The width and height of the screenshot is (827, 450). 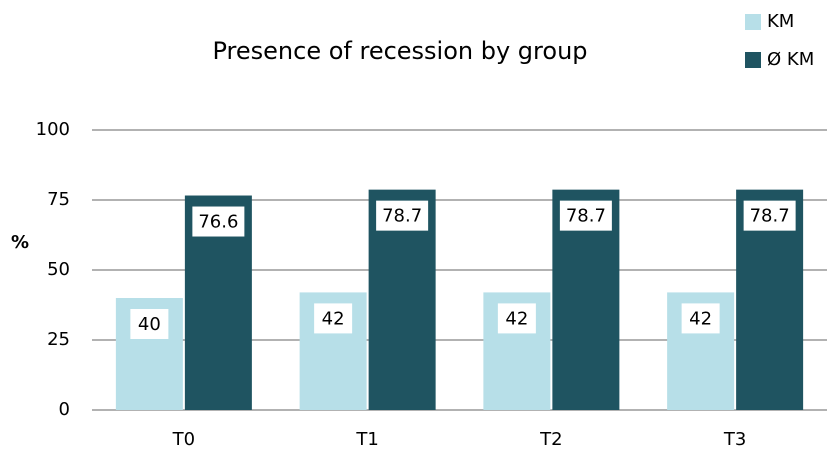 What do you see at coordinates (183, 439) in the screenshot?
I see `x-tick-label: T0` at bounding box center [183, 439].